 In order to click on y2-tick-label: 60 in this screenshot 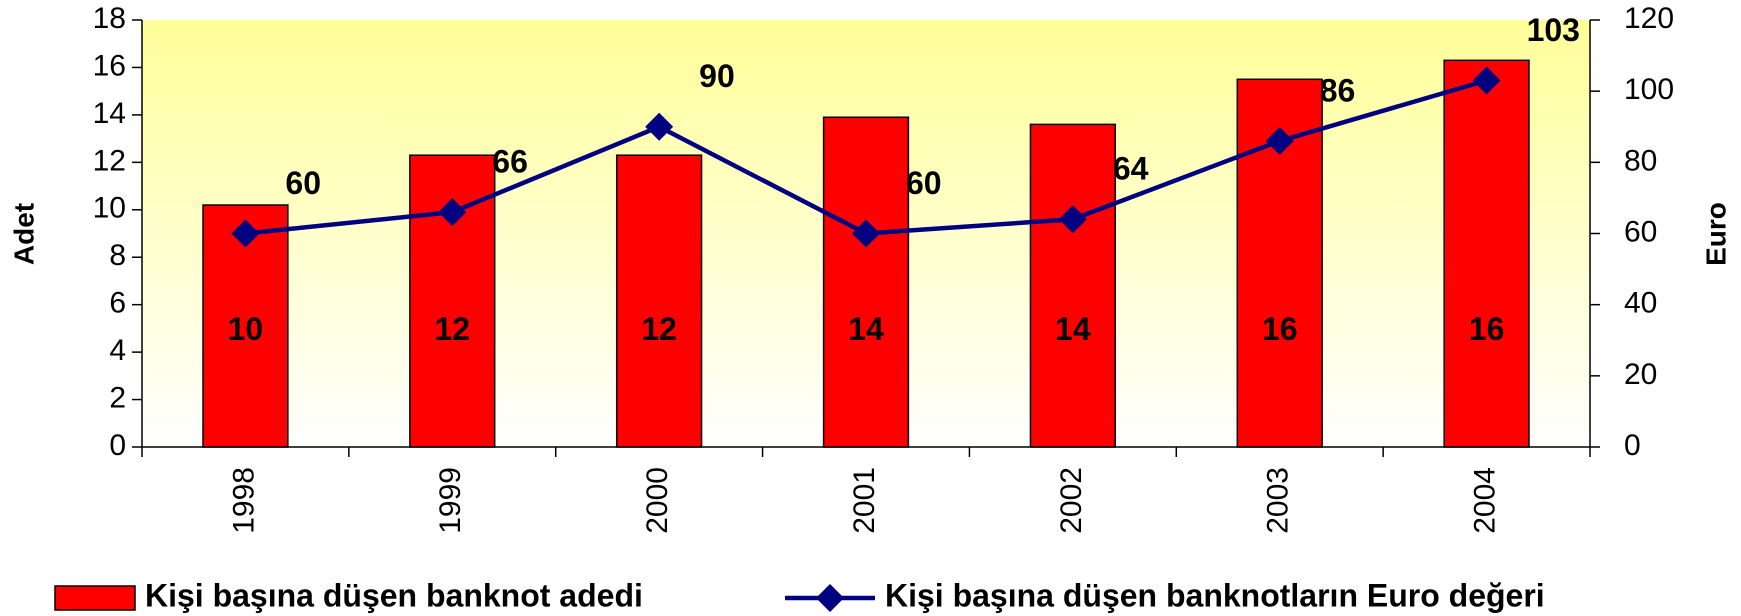, I will do `click(1640, 231)`.